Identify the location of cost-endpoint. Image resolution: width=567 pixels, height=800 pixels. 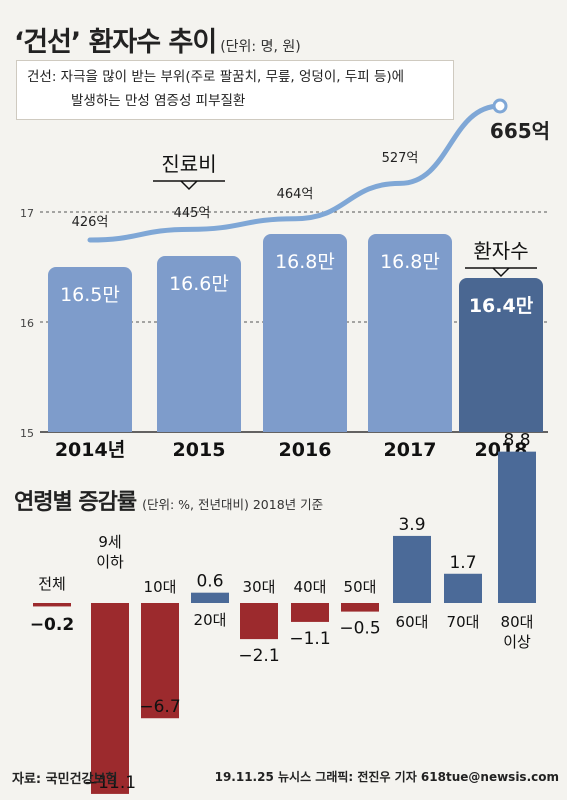
(500, 106).